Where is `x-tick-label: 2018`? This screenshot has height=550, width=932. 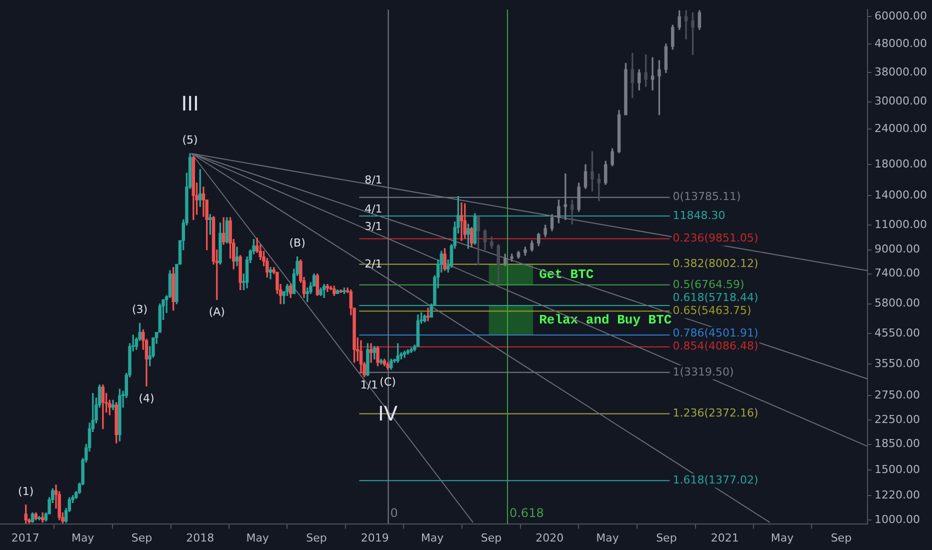 x-tick-label: 2018 is located at coordinates (200, 537).